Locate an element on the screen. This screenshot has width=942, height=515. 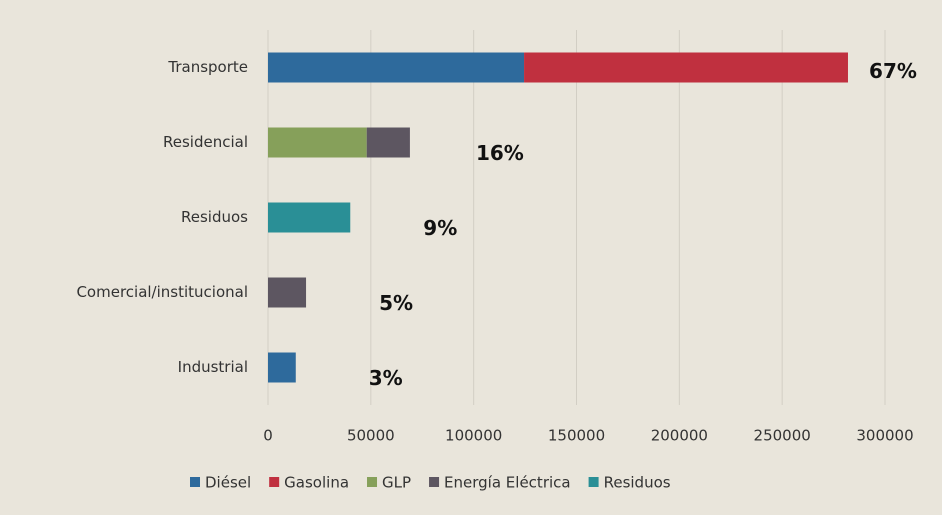
x-tick-label: 250000 is located at coordinates (782, 436).